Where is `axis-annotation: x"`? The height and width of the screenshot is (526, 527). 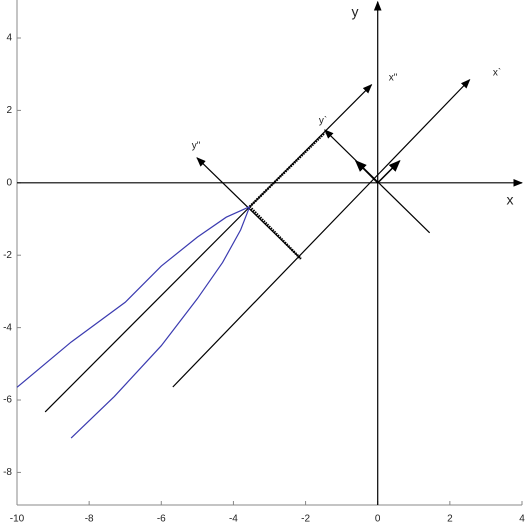
axis-annotation: x" is located at coordinates (393, 78).